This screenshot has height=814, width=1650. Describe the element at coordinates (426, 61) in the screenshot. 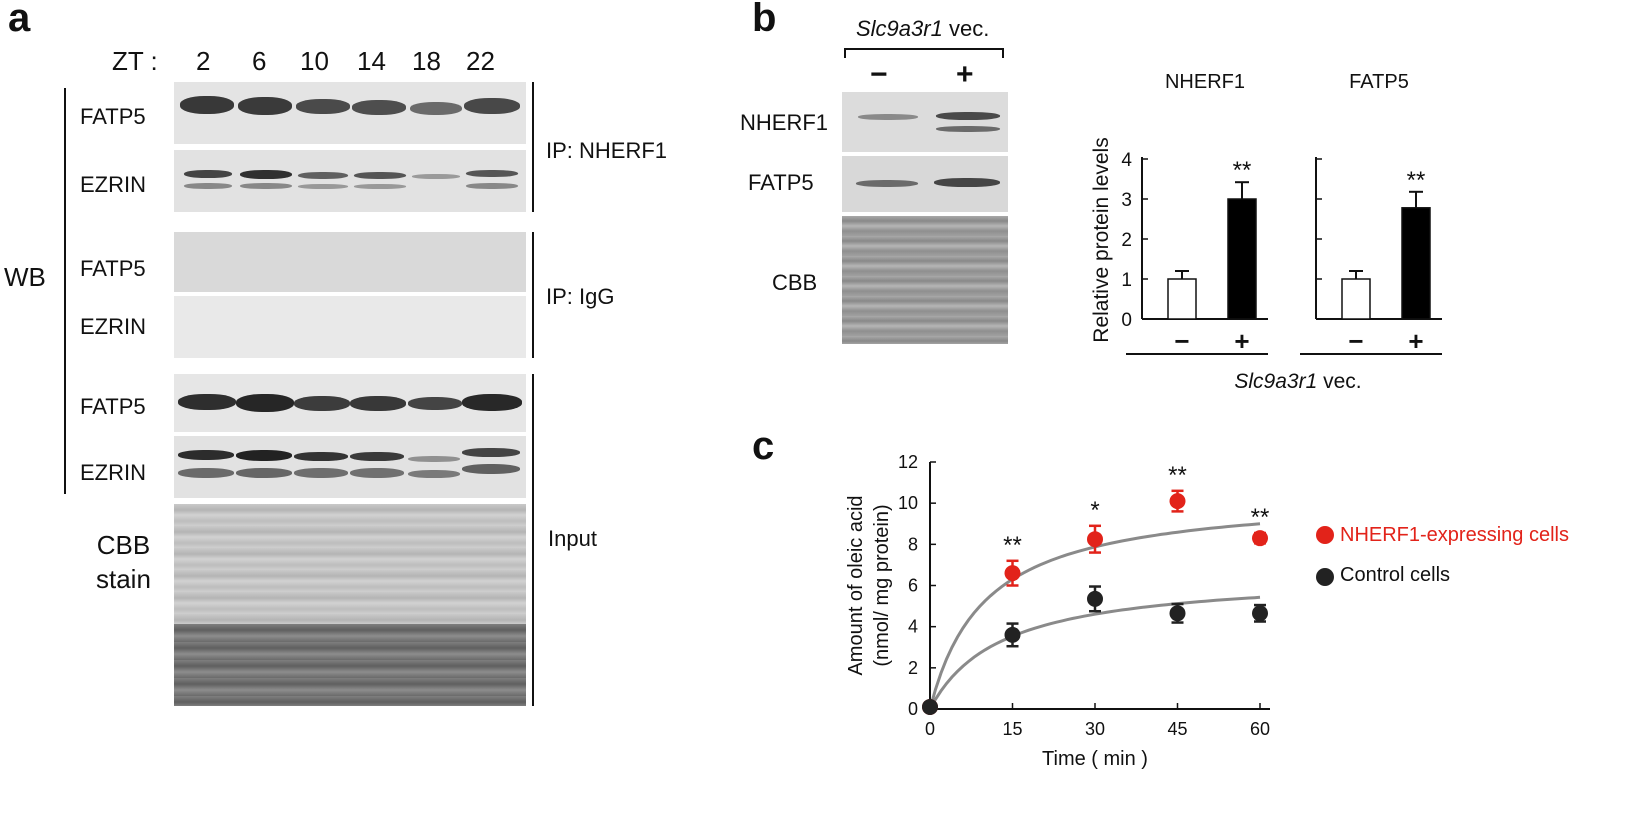

I see `zt-value: 18` at that location.